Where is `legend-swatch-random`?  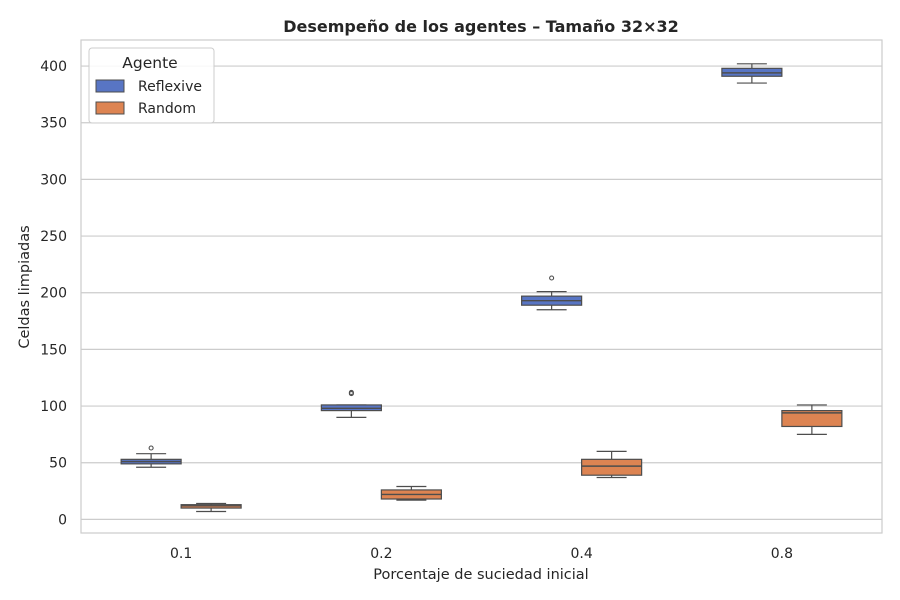 legend-swatch-random is located at coordinates (110, 108).